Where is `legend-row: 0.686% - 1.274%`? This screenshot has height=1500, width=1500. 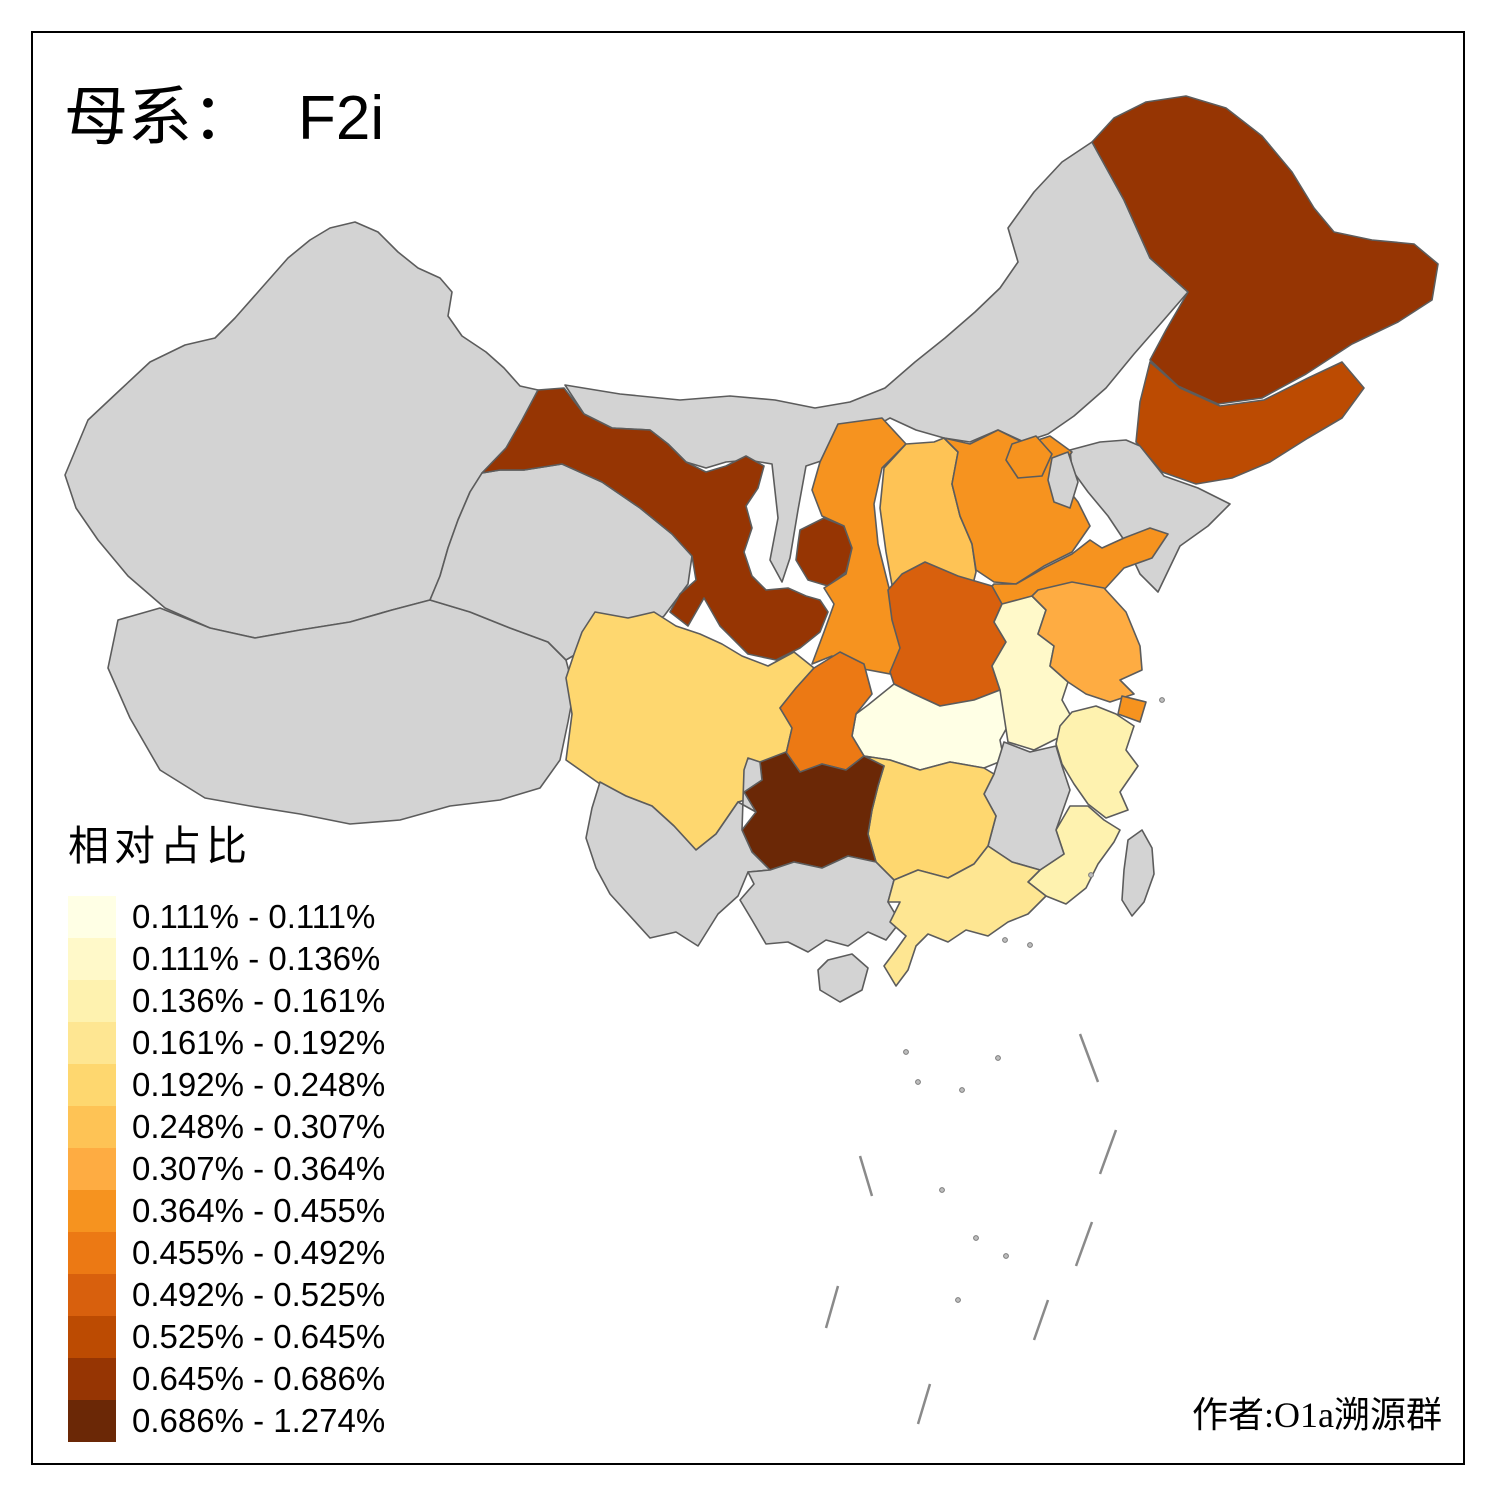 legend-row: 0.686% - 1.274% is located at coordinates (226, 1421).